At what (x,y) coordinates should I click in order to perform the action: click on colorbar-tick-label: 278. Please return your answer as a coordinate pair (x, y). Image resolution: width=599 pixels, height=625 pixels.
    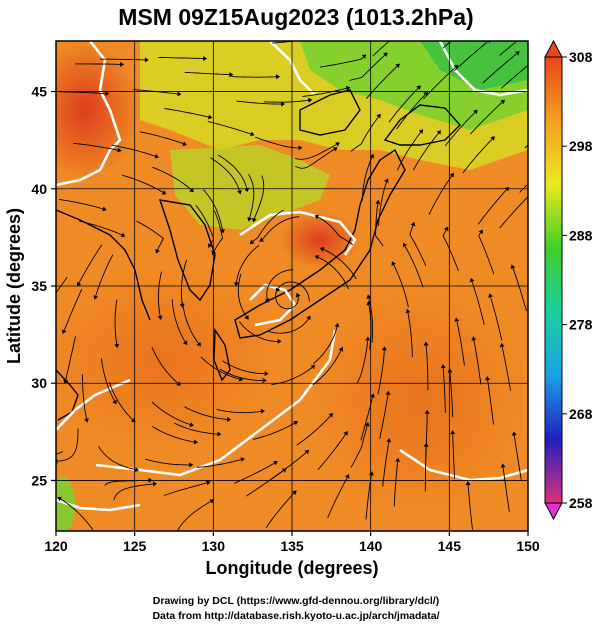
    Looking at the image, I should click on (581, 325).